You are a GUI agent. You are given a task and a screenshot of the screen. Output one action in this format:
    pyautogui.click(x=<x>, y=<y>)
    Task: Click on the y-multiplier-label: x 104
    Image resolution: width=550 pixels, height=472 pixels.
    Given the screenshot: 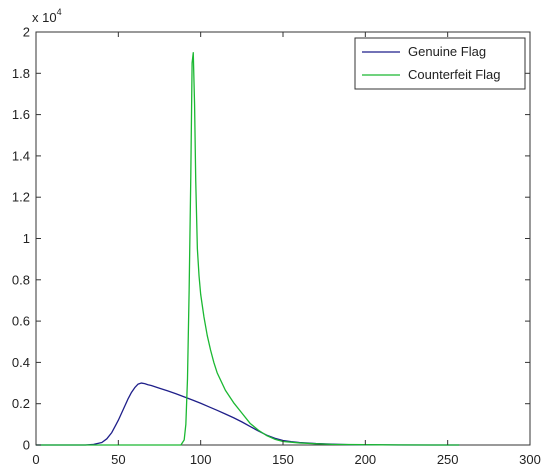 What is the action you would take?
    pyautogui.click(x=47, y=16)
    